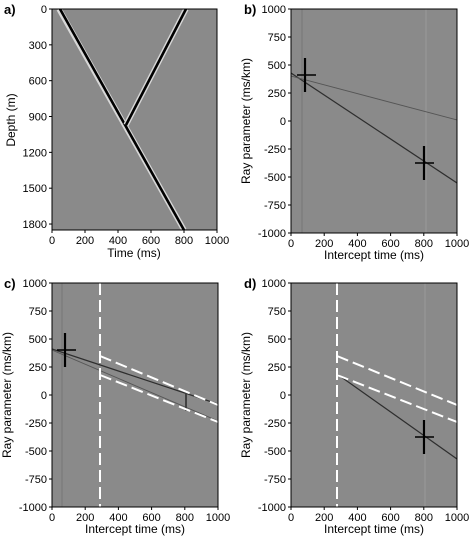 The width and height of the screenshot is (474, 537). I want to click on panel-c-xtick-label: 400, so click(118, 518).